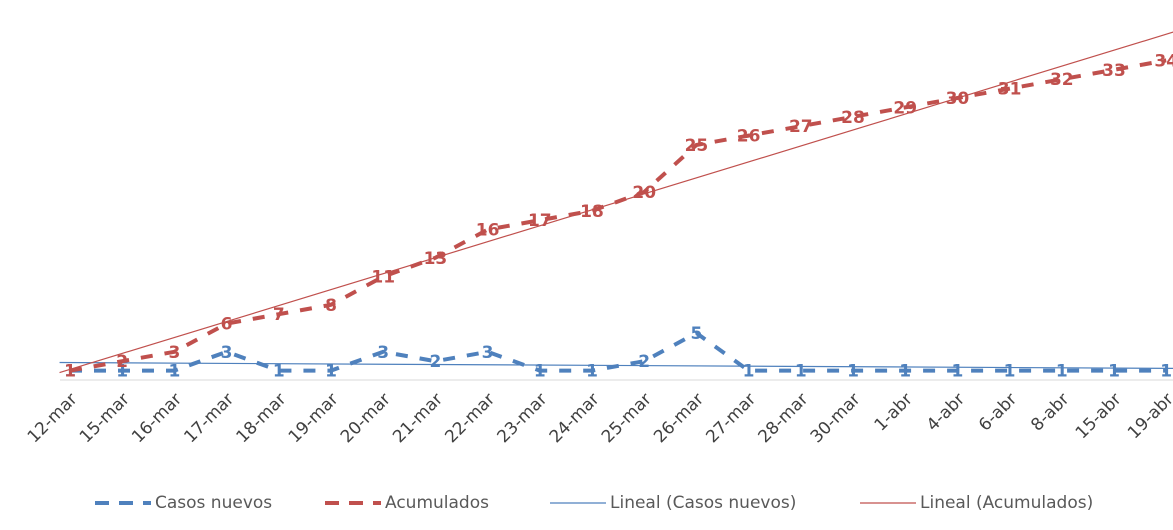 The height and width of the screenshot is (530, 1173). I want to click on data-label: 34, so click(1163, 61).